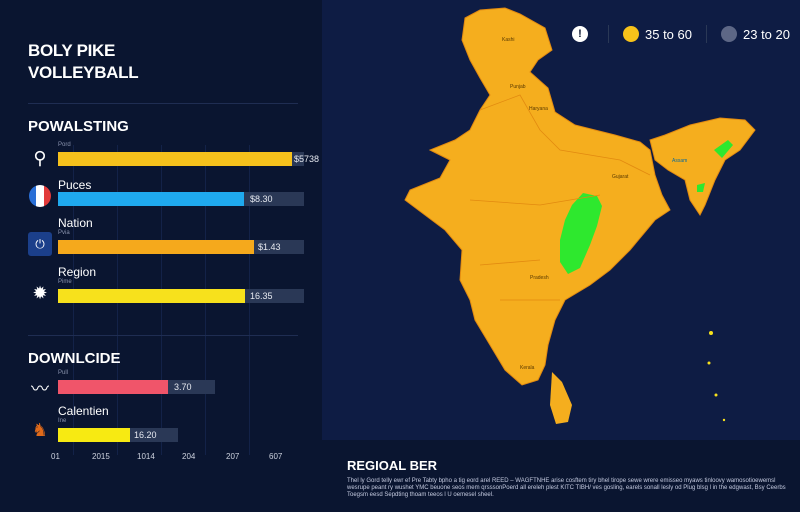 This screenshot has height=512, width=800. What do you see at coordinates (40, 389) in the screenshot?
I see `wave-icon: 〰` at bounding box center [40, 389].